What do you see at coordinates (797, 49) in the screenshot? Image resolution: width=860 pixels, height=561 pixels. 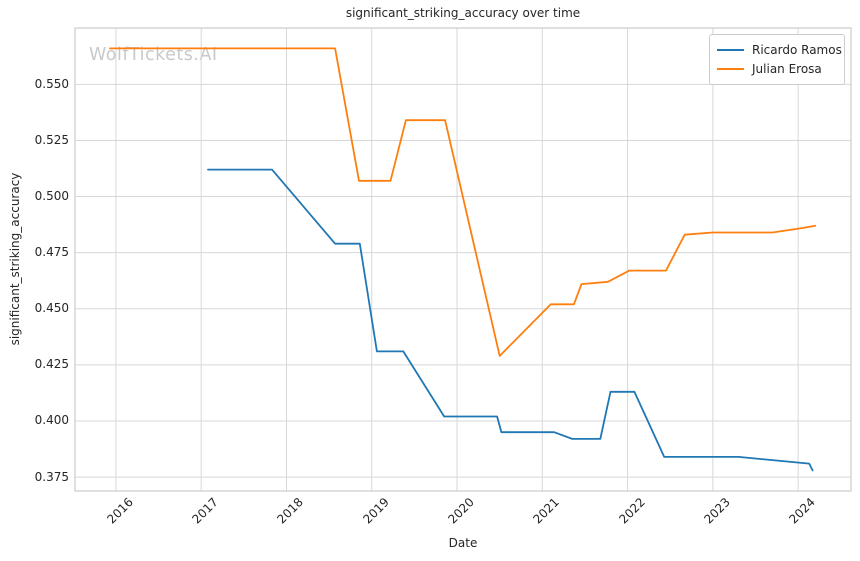 I see `legend-label: Ricardo Ramos` at bounding box center [797, 49].